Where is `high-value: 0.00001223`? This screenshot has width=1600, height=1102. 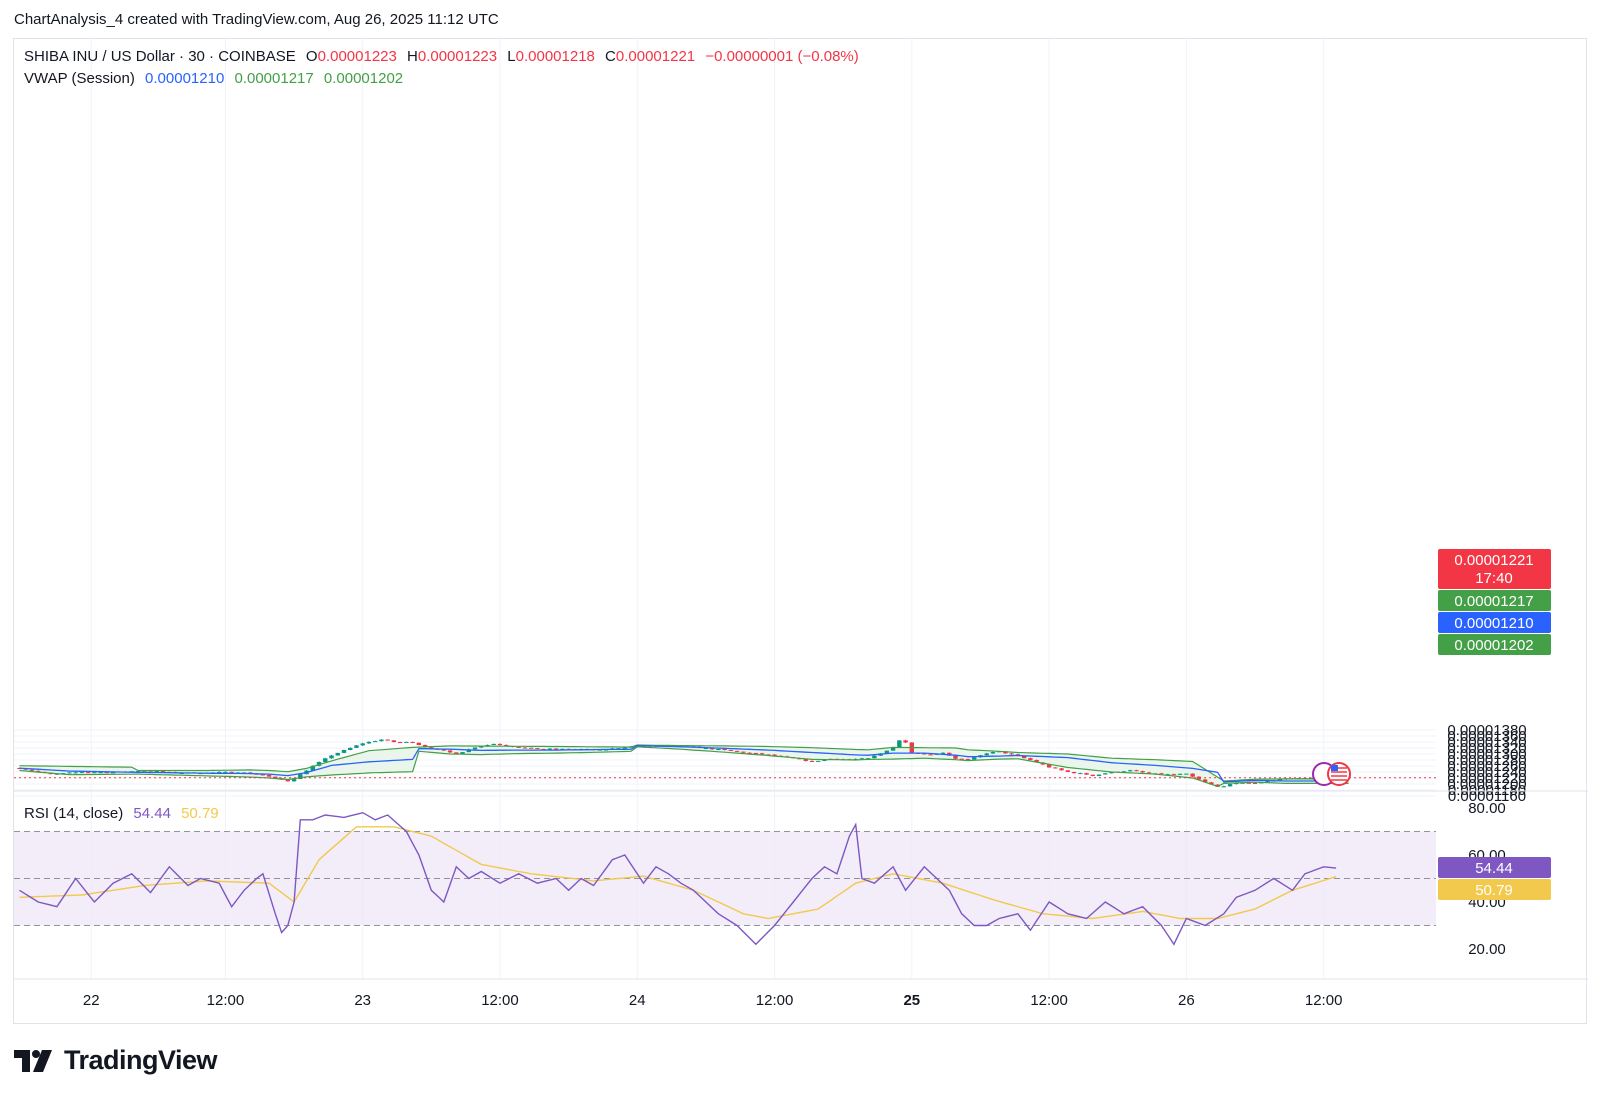 high-value: 0.00001223 is located at coordinates (457, 56).